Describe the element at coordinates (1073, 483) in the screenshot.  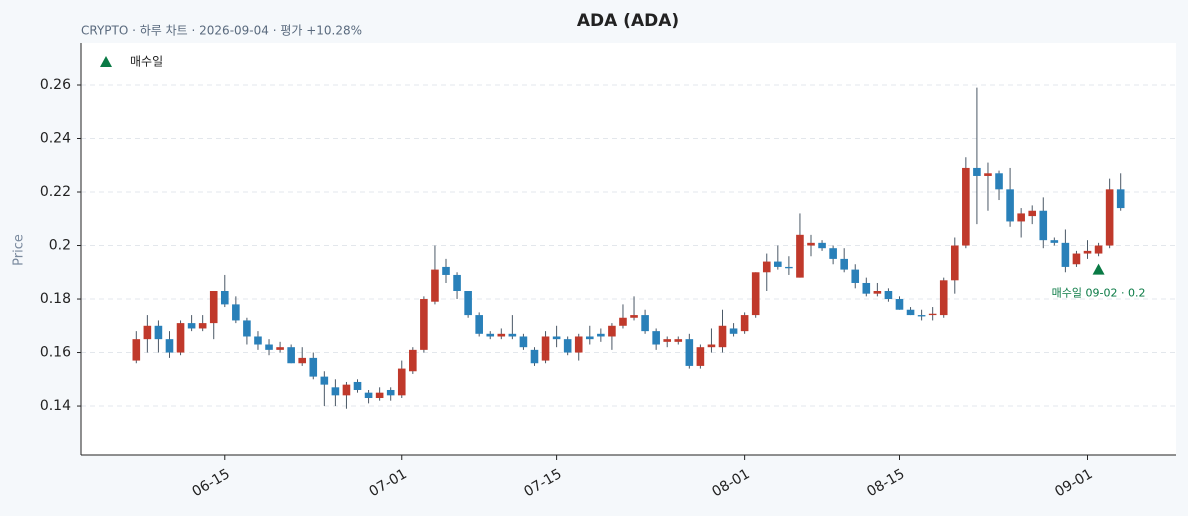
I see `x-tick-label: 09-01` at that location.